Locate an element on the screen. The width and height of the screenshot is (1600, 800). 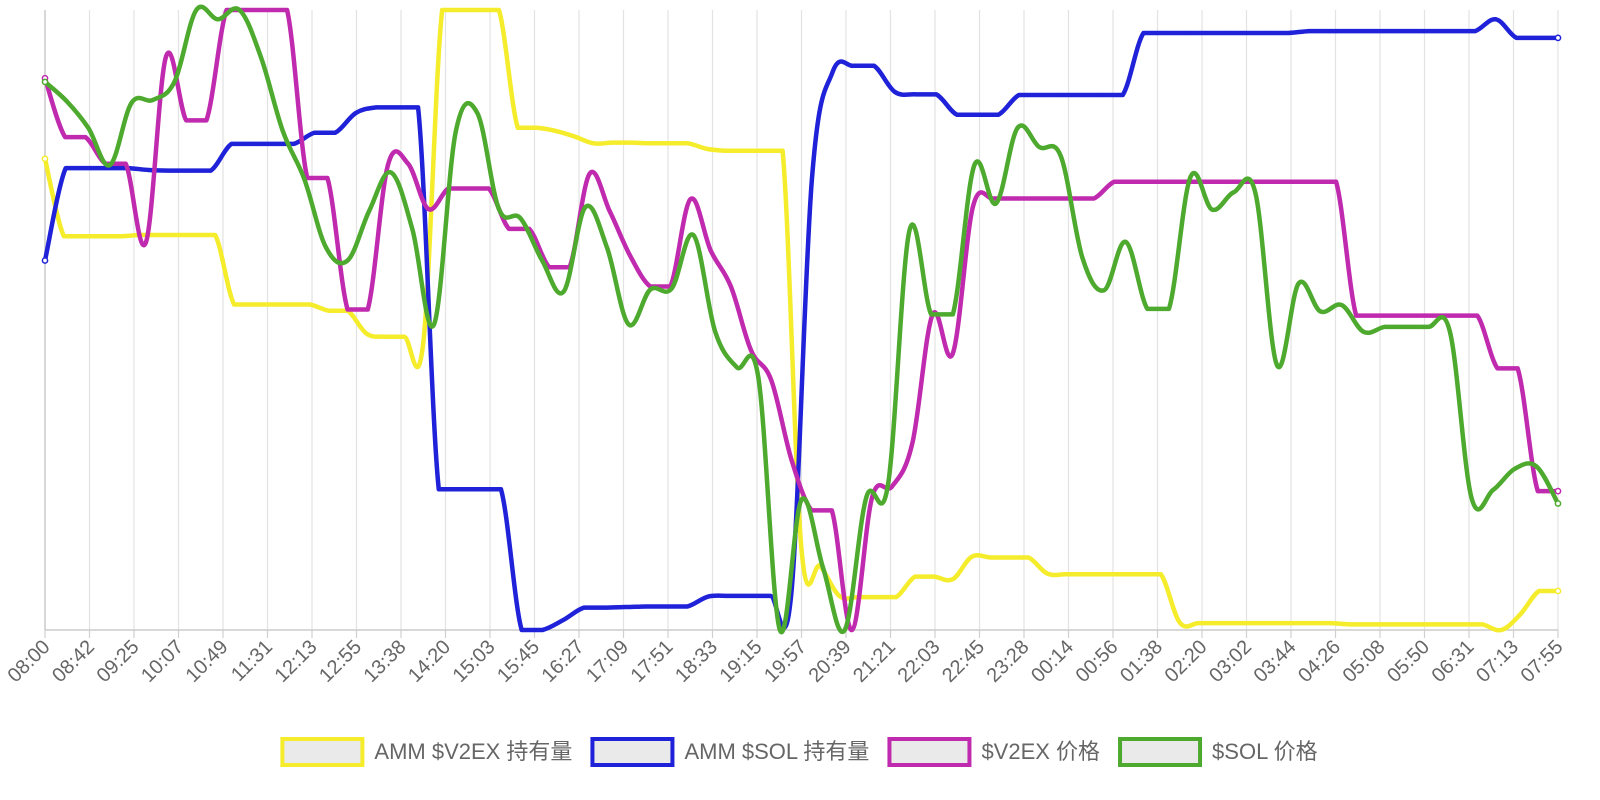
legend-item-2: $V2EX 价格 is located at coordinates (993, 752).